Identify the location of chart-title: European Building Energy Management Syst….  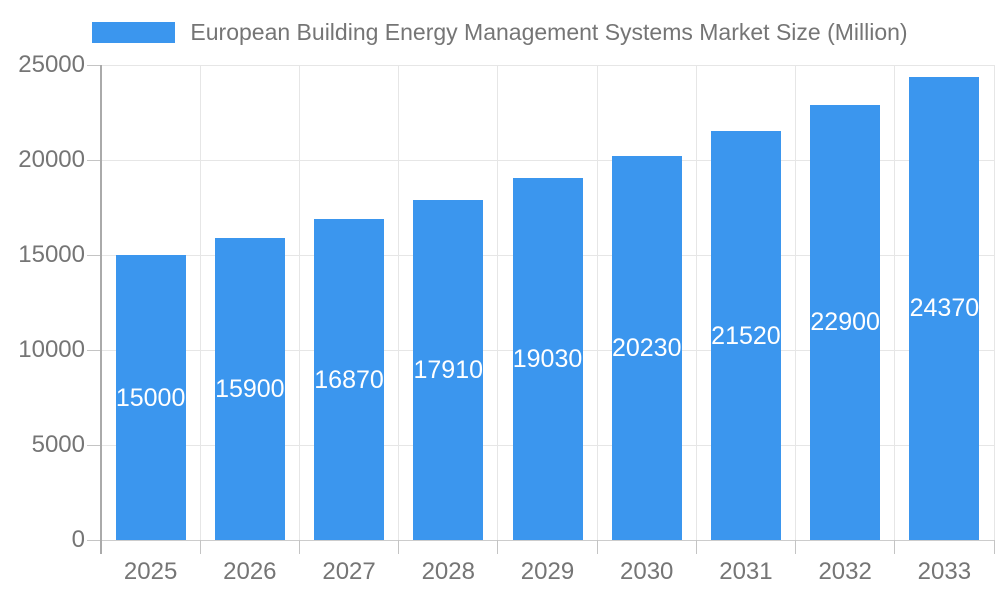
(549, 32).